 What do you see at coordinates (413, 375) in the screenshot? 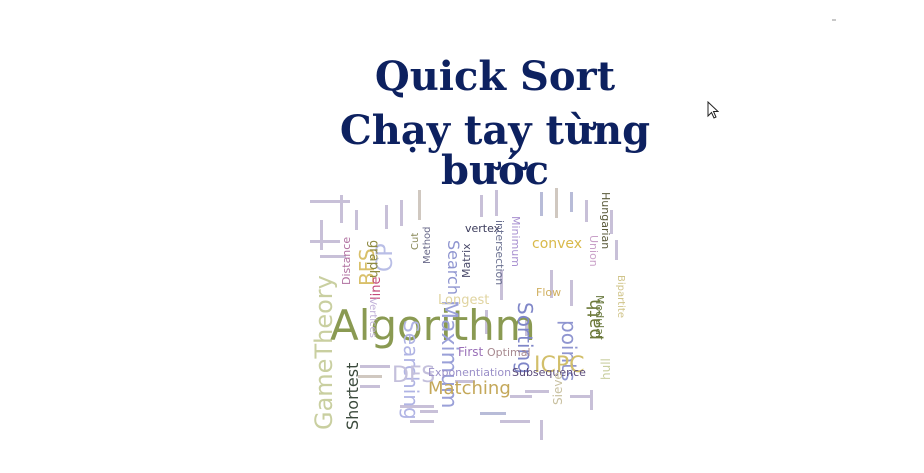
I see `wordcloud-word: DFS` at bounding box center [413, 375].